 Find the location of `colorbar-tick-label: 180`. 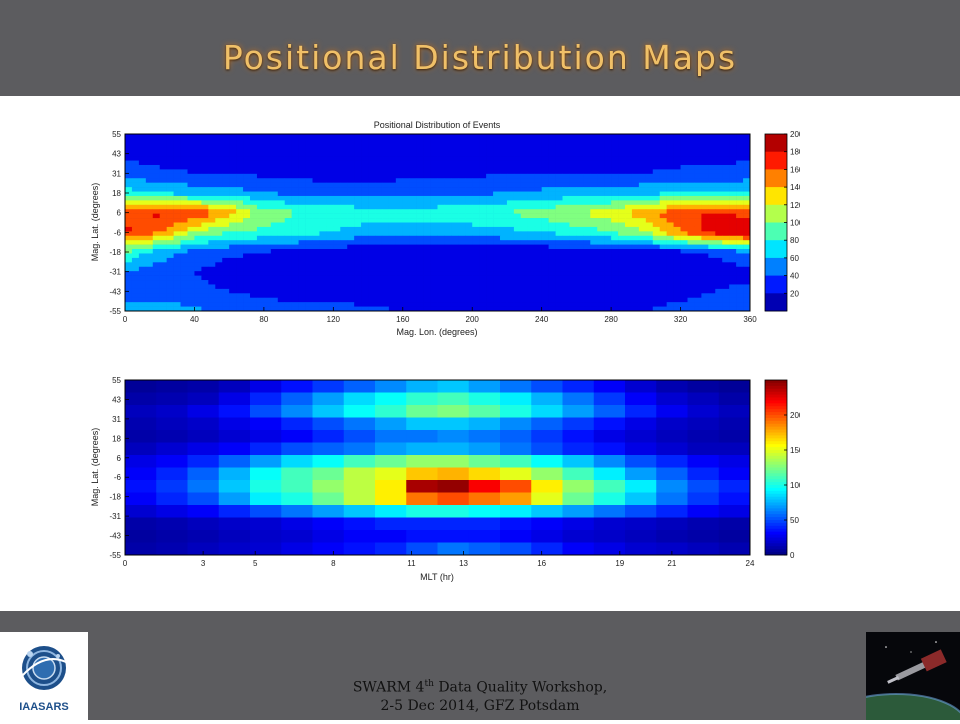

colorbar-tick-label: 180 is located at coordinates (795, 152).